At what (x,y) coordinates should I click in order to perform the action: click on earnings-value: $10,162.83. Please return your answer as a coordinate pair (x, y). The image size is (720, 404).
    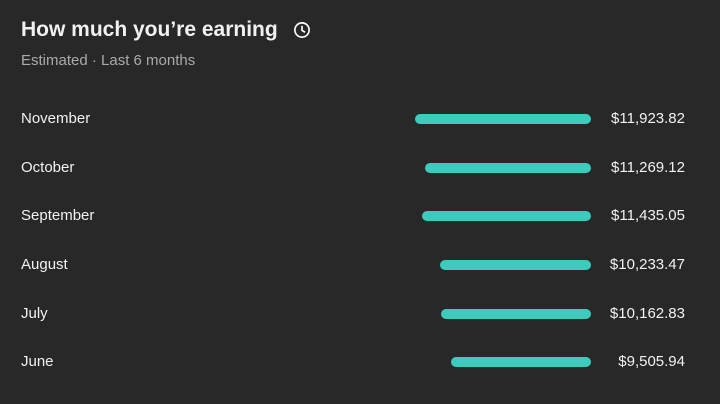
    Looking at the image, I should click on (647, 313).